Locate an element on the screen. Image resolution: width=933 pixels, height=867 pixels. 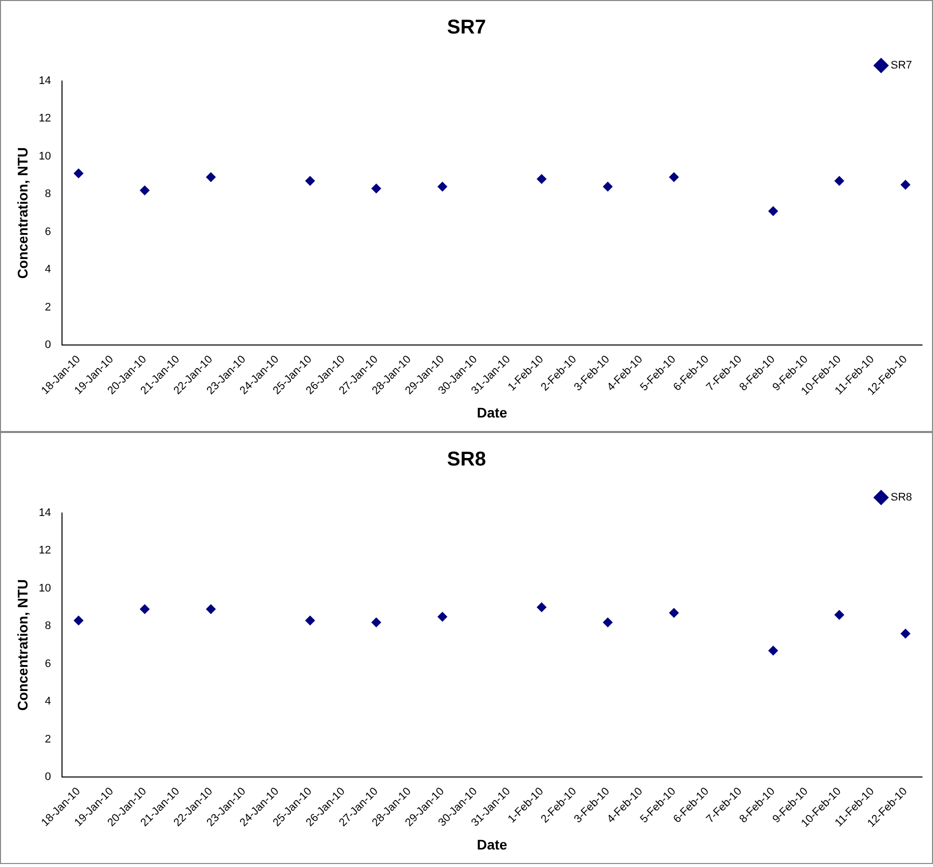
legend-label: SR8 is located at coordinates (901, 498).